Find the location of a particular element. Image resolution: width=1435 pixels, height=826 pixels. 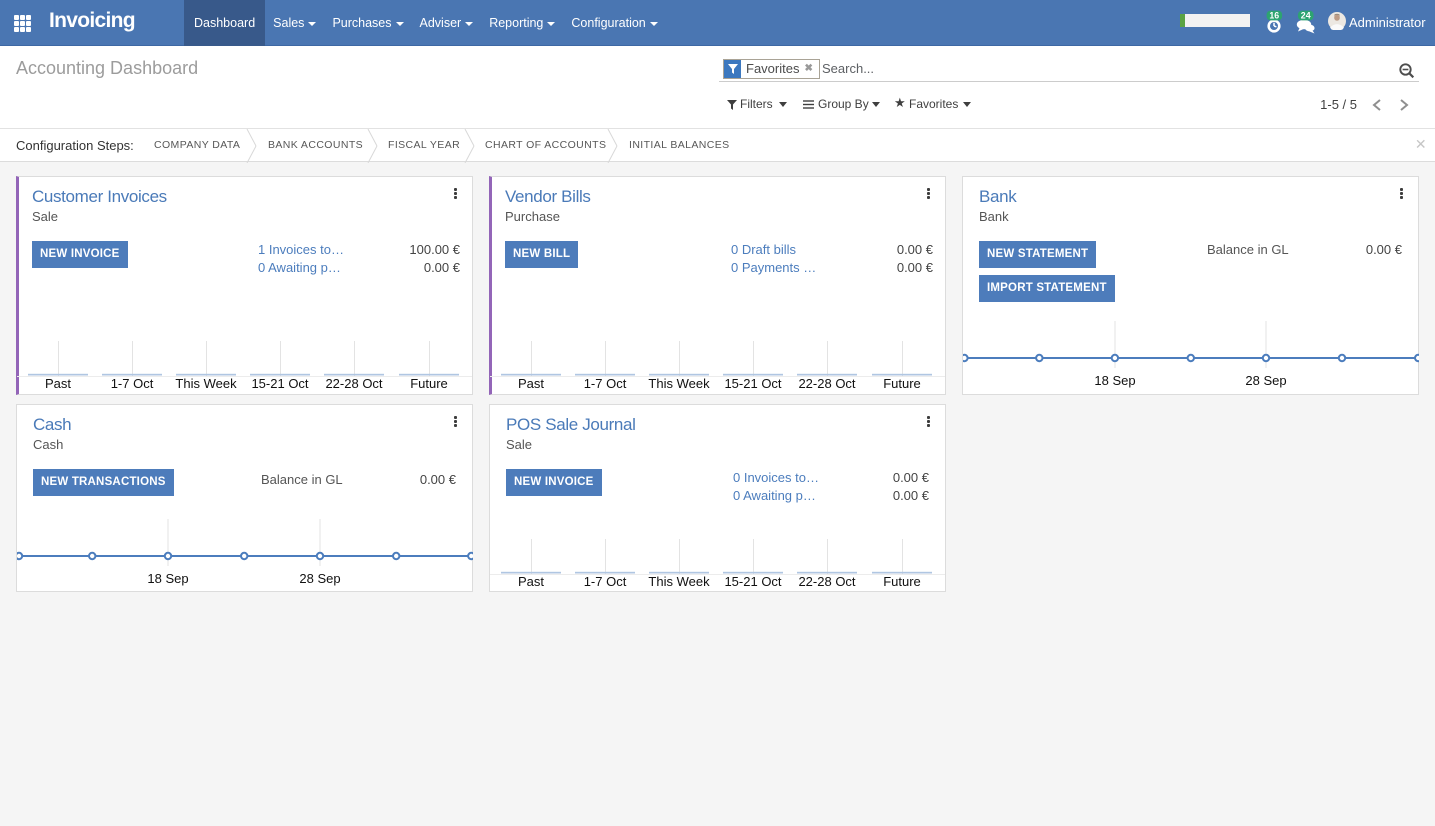

svg-text: 16 is located at coordinates (1274, 15).